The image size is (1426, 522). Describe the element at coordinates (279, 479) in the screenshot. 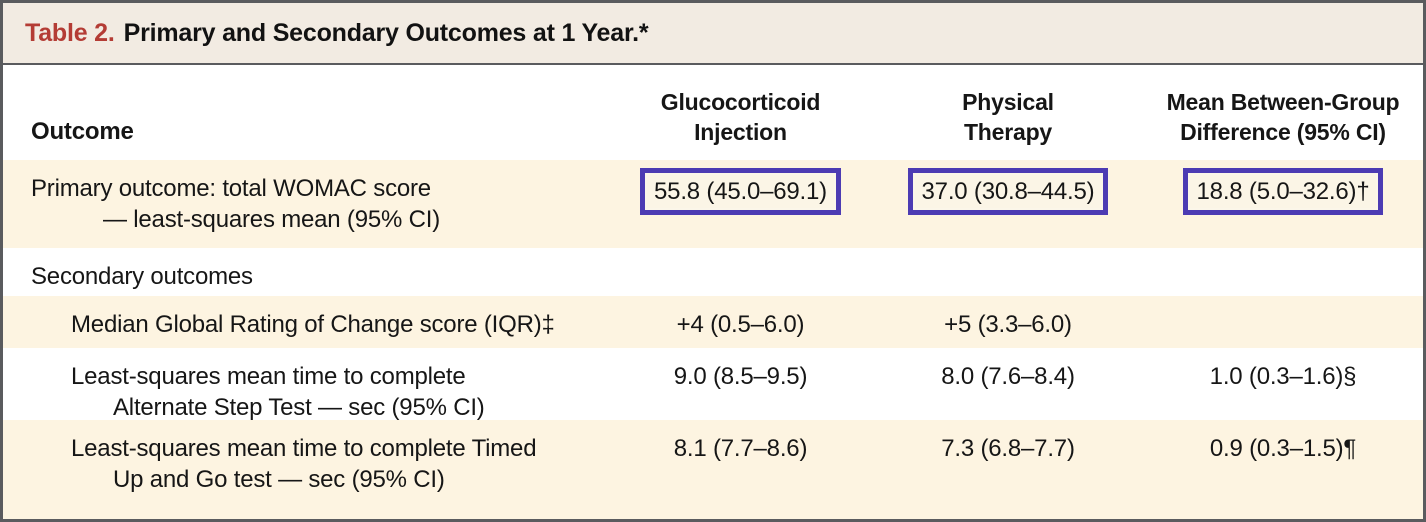

I see `outcome-label-line2: Up and Go test — sec (95% CI)` at that location.